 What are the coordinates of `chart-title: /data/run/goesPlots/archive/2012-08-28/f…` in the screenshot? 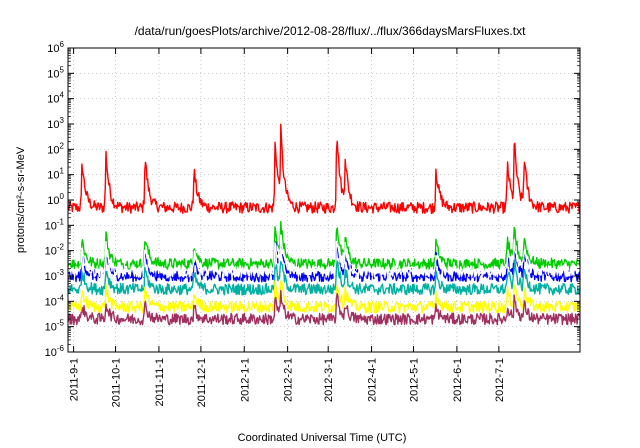 It's located at (331, 31).